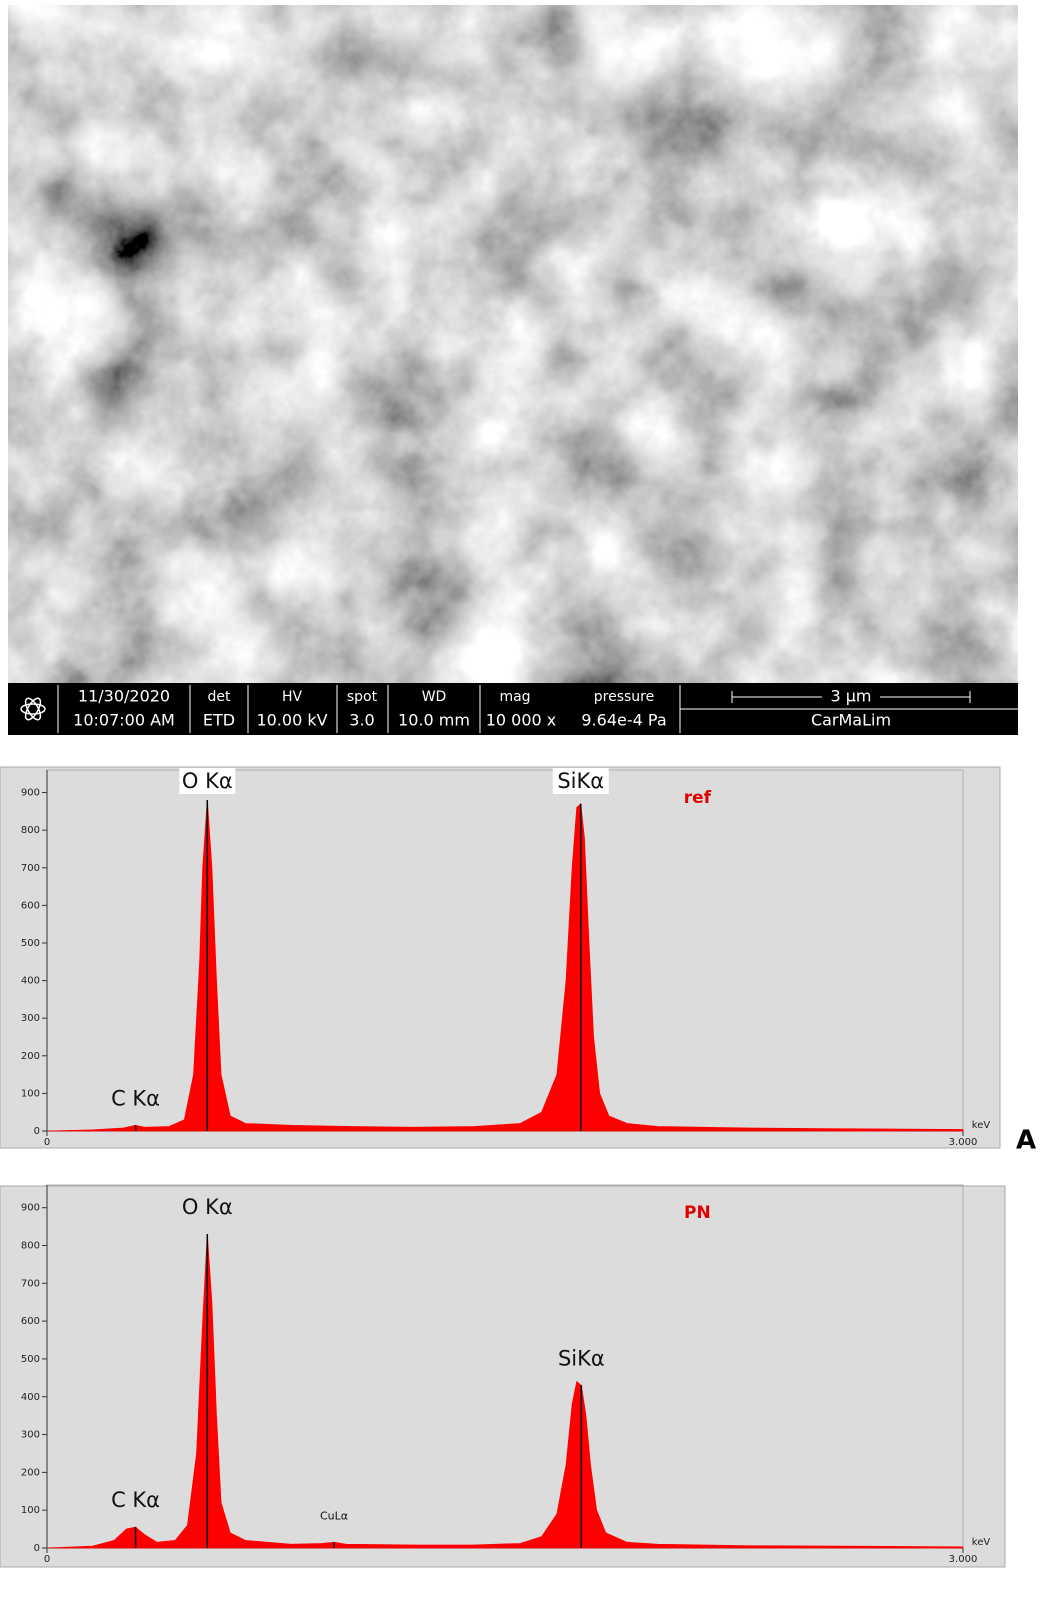 The width and height of the screenshot is (1046, 1614). Describe the element at coordinates (124, 720) in the screenshot. I see `time: 10:07:00 AM` at that location.